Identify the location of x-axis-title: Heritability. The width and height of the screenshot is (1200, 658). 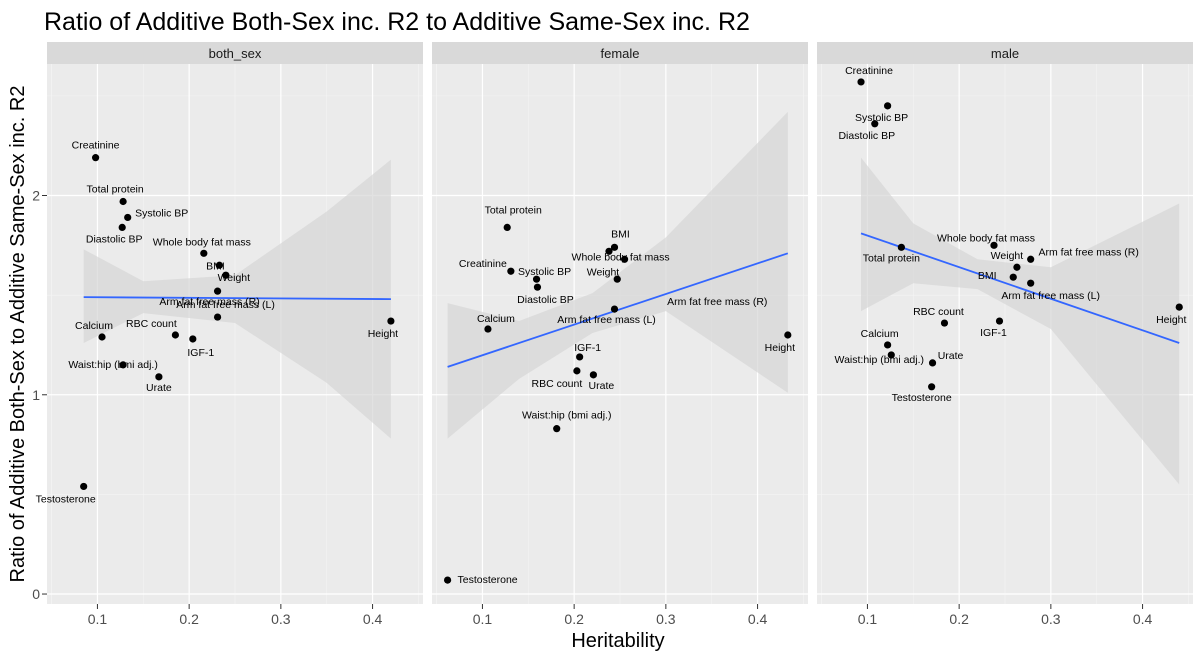
(617, 641).